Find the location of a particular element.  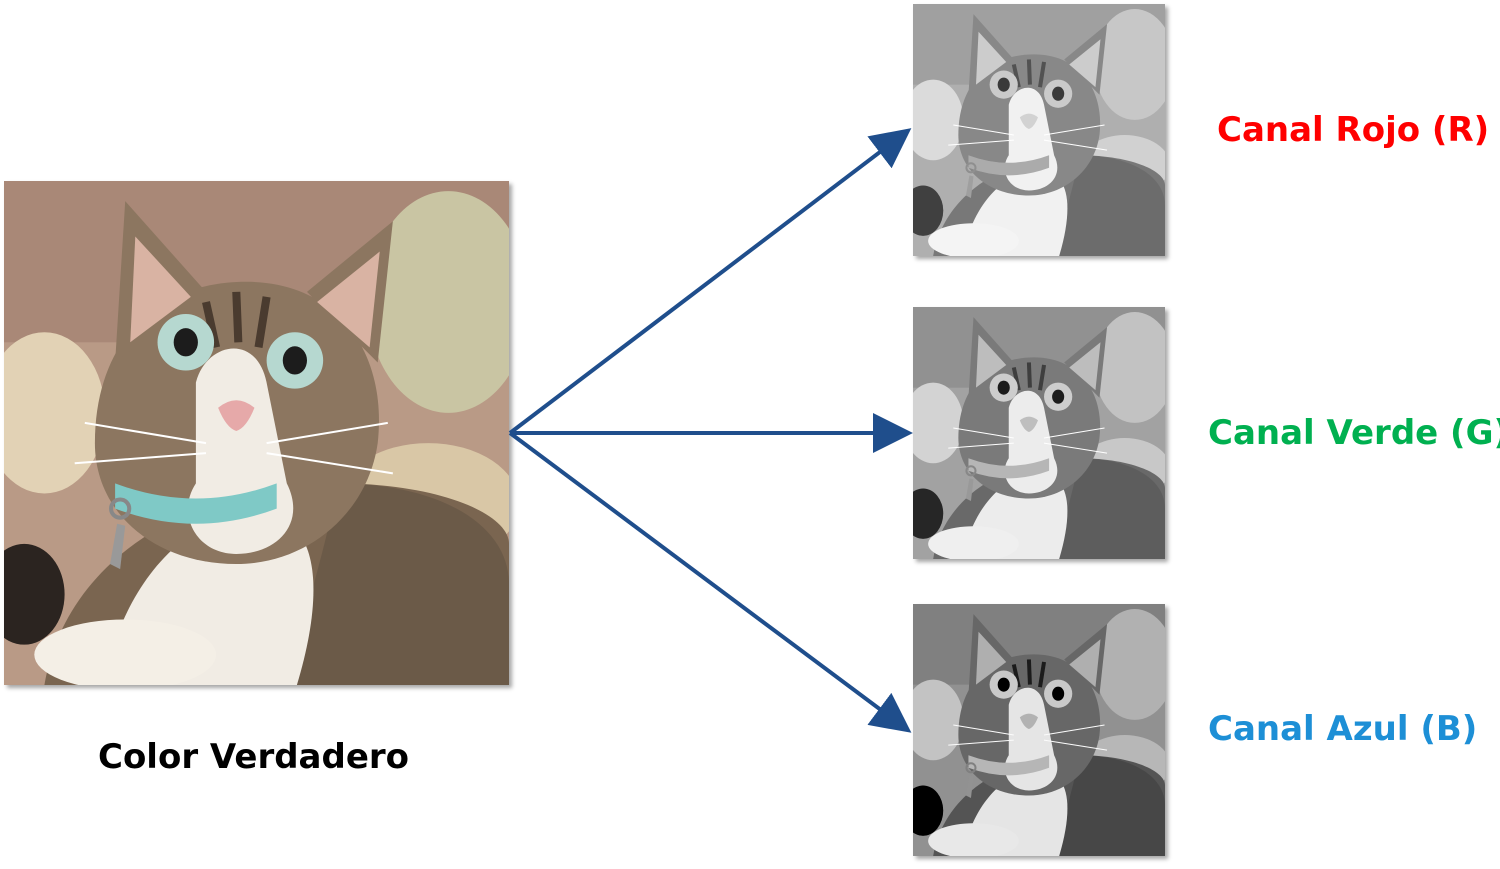

blue-channel-image is located at coordinates (1039, 730).